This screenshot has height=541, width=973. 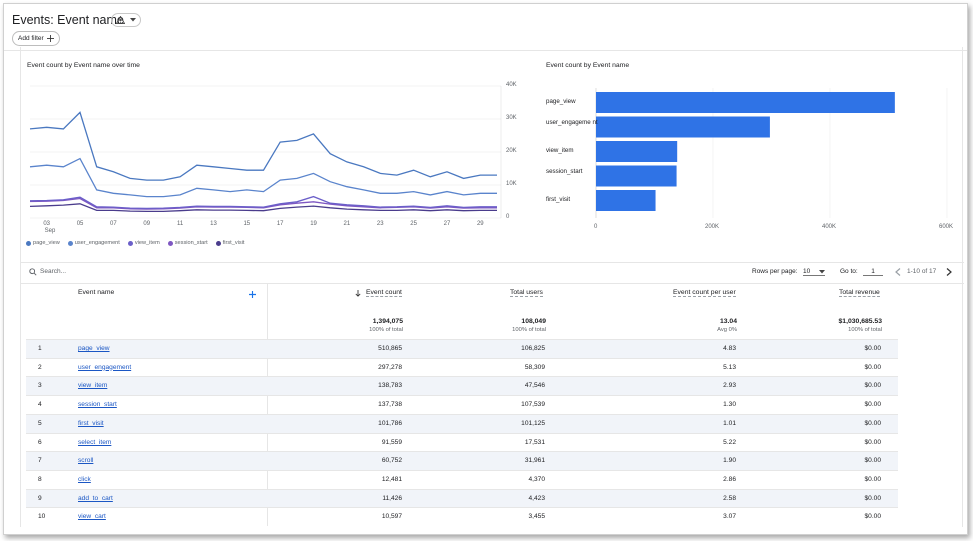 What do you see at coordinates (83, 65) in the screenshot?
I see `line-chart-title: Event count by Event name over time` at bounding box center [83, 65].